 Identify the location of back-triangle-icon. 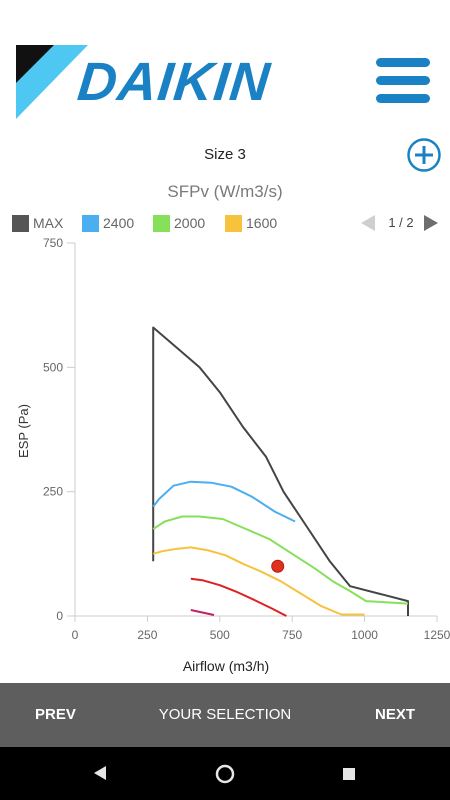
(100, 773).